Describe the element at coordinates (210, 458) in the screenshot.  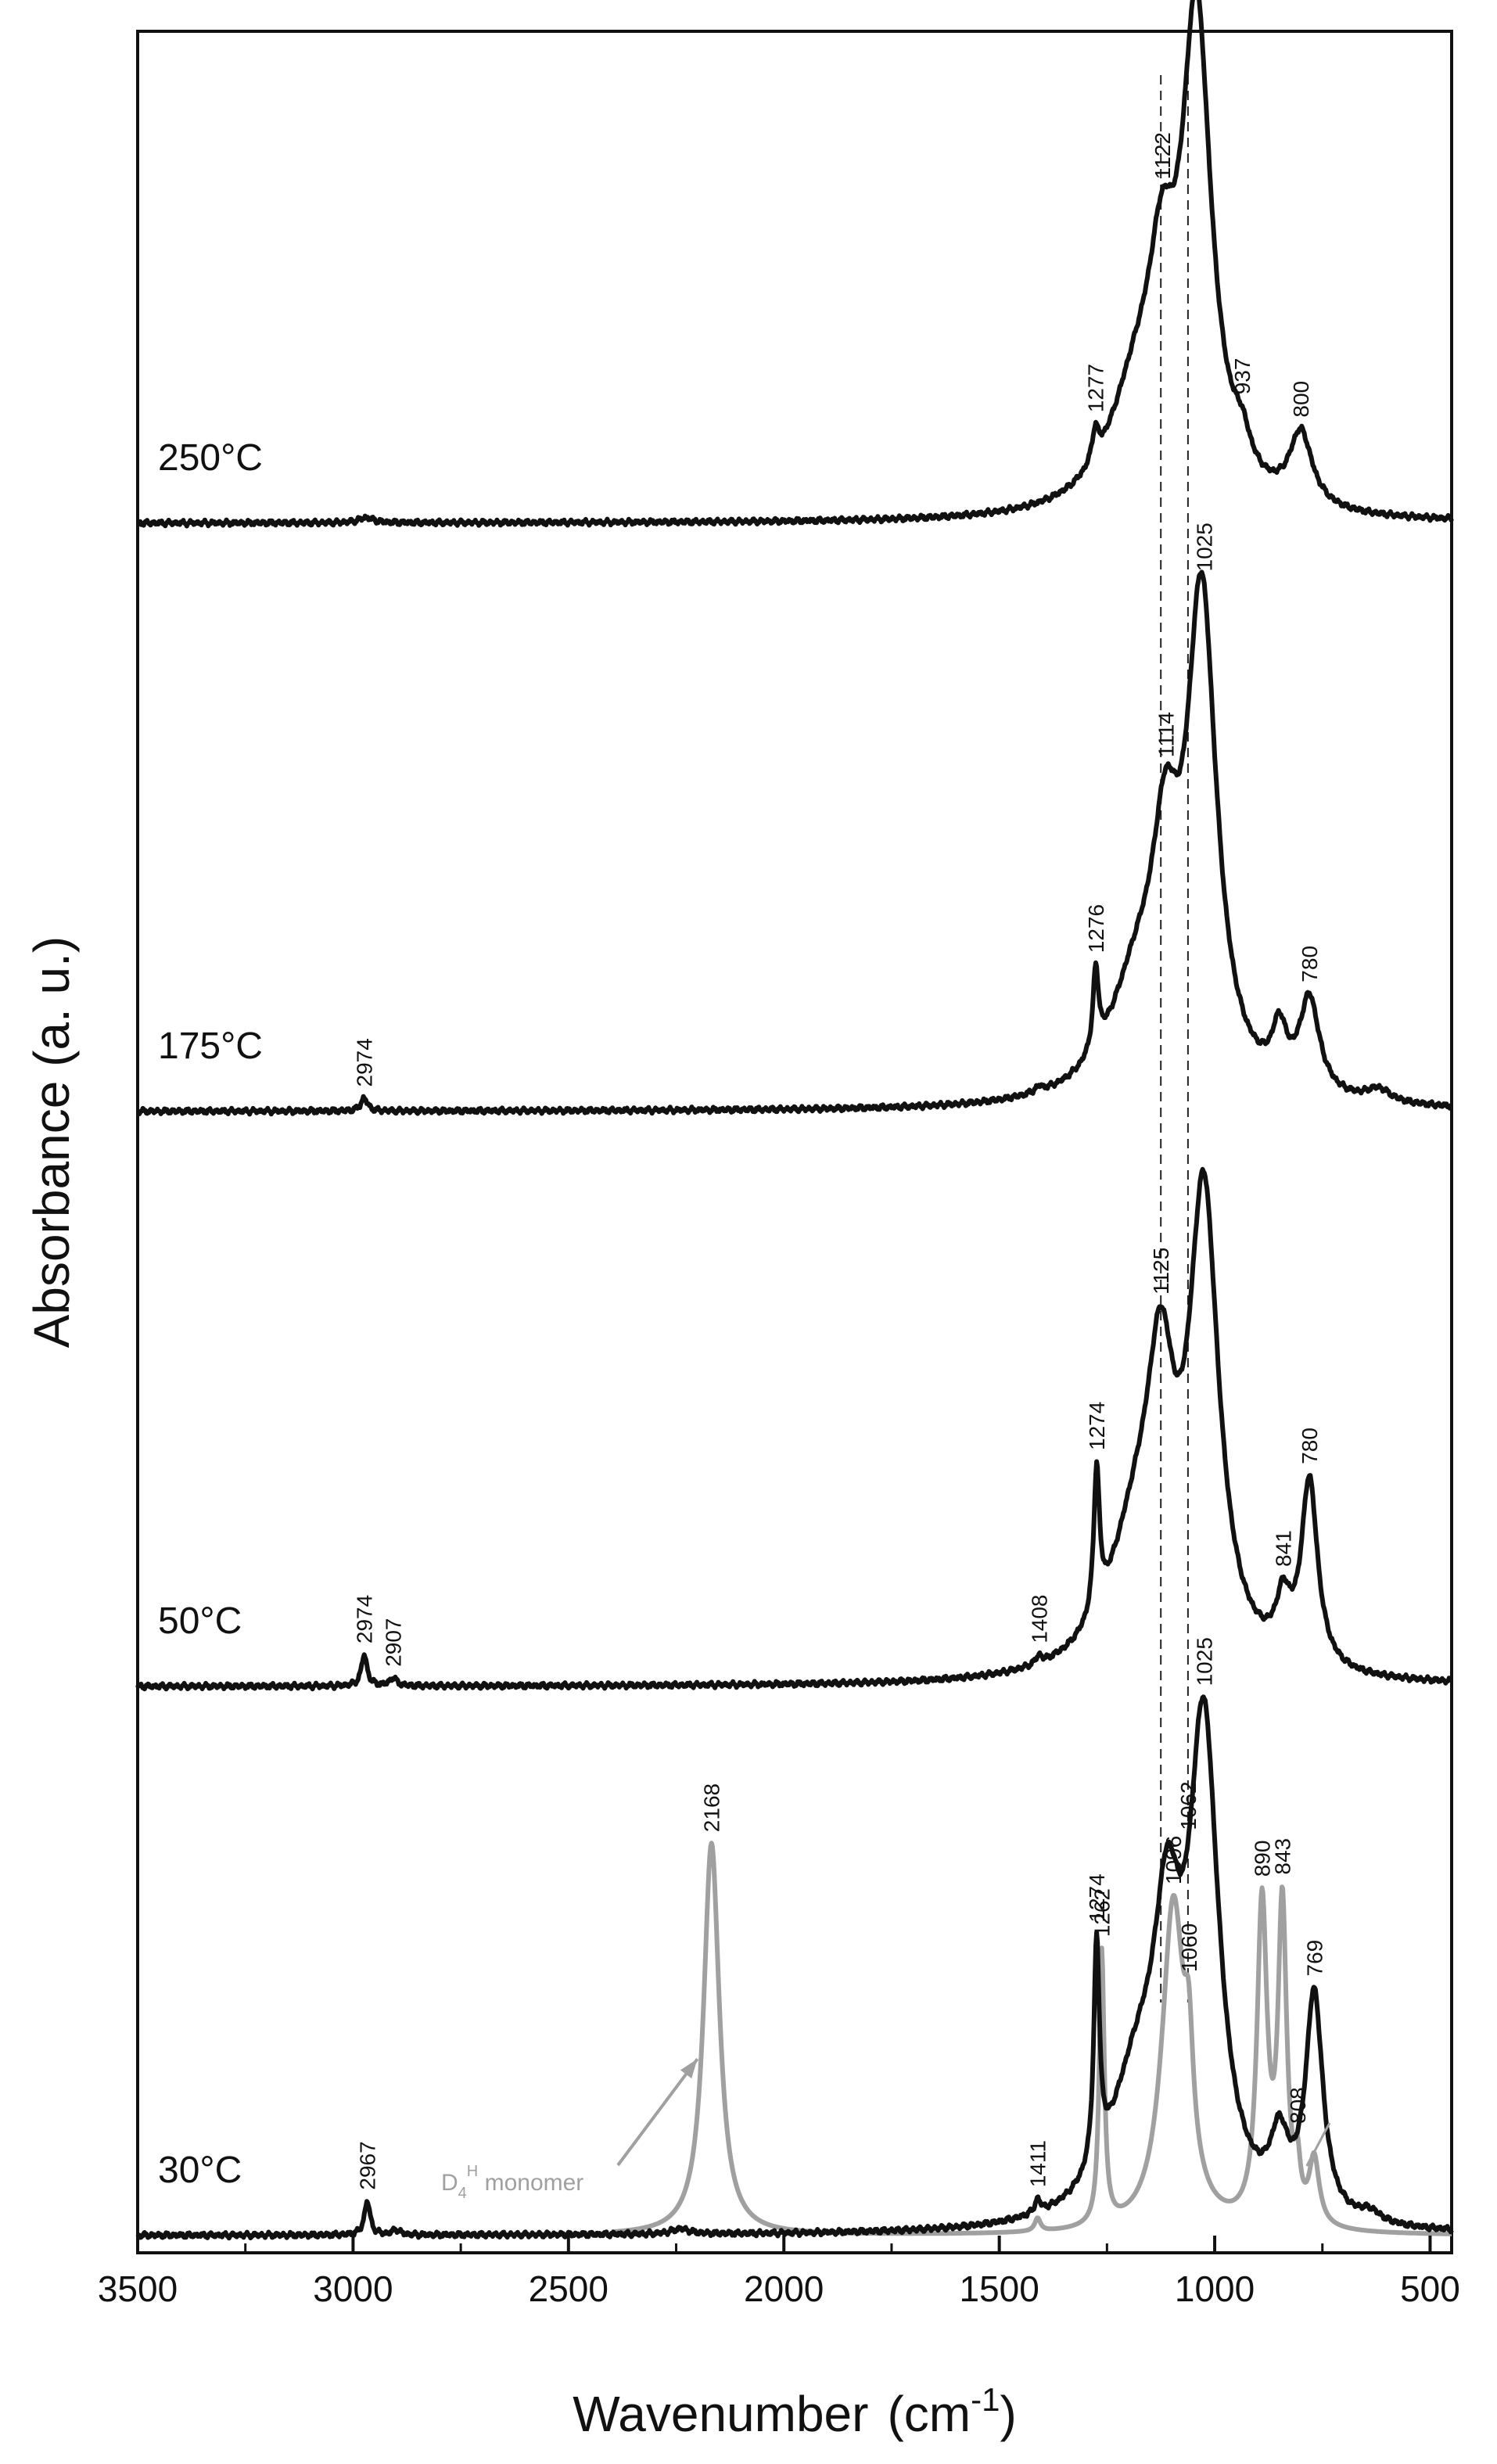
I see `temperature-label-250c: 250°C` at that location.